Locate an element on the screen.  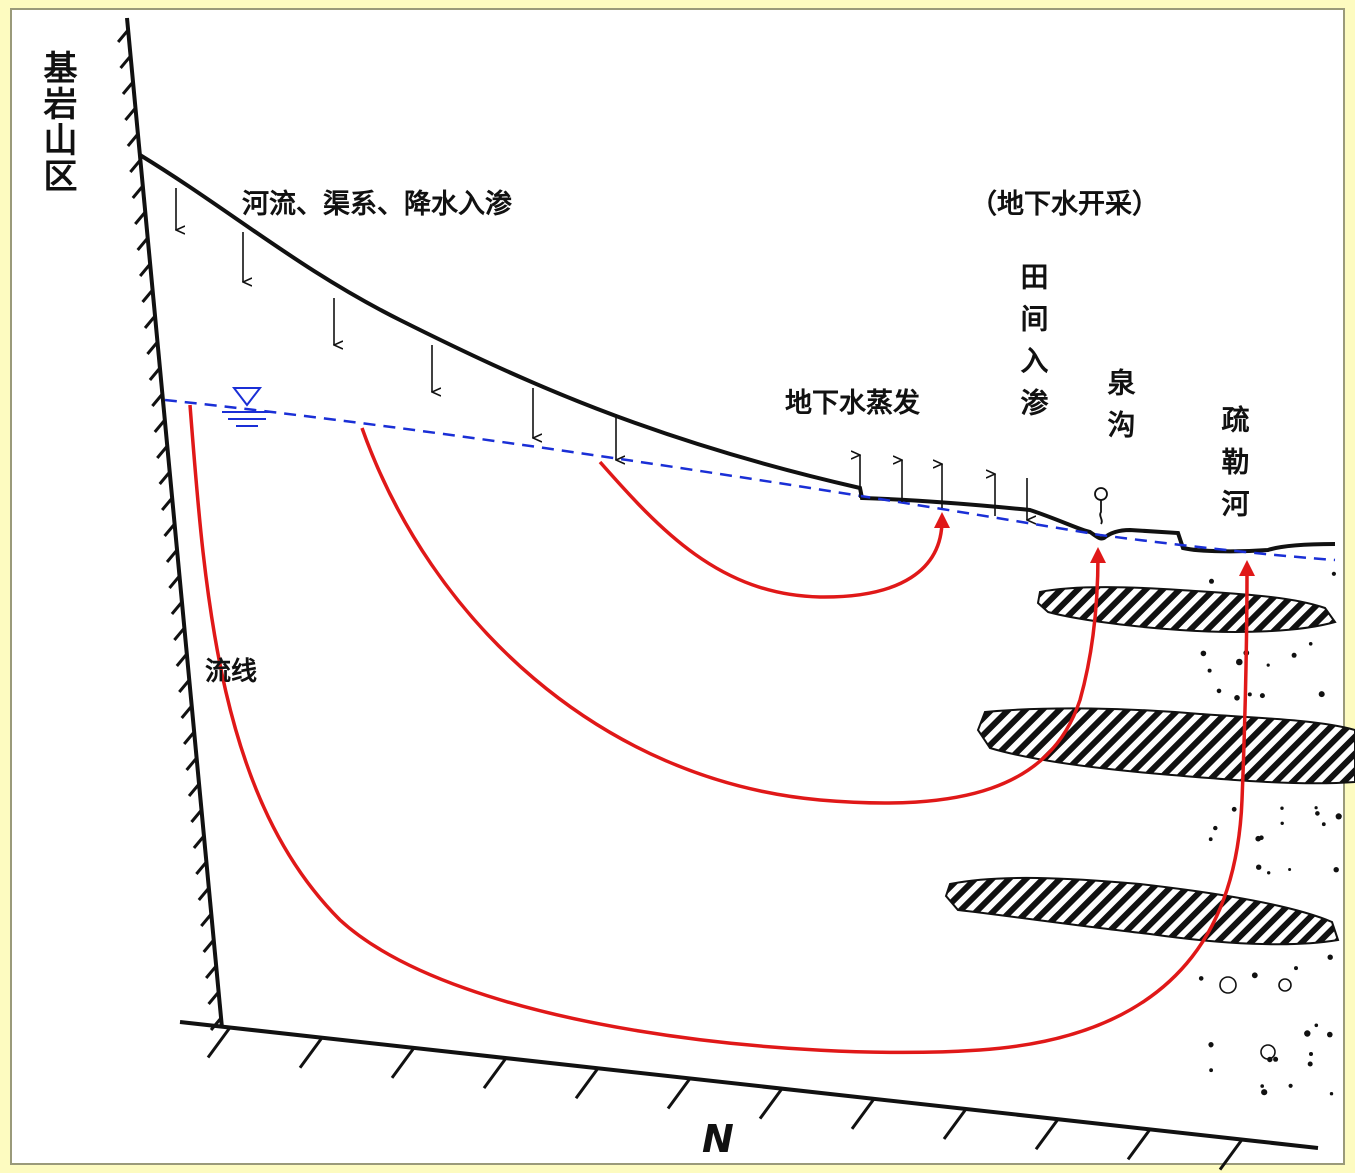
water-level-icon is located at coordinates (247, 407).